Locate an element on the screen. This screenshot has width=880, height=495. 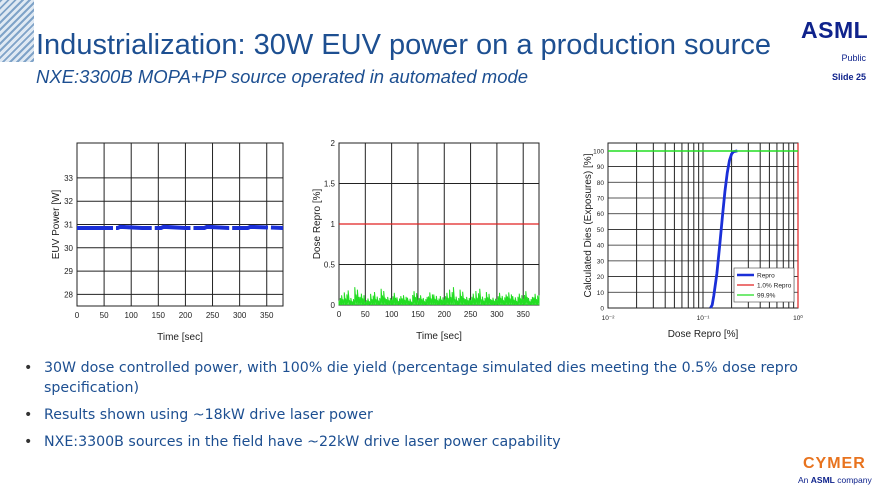
x-axis-label: Dose Repro [%] is located at coordinates (703, 334).